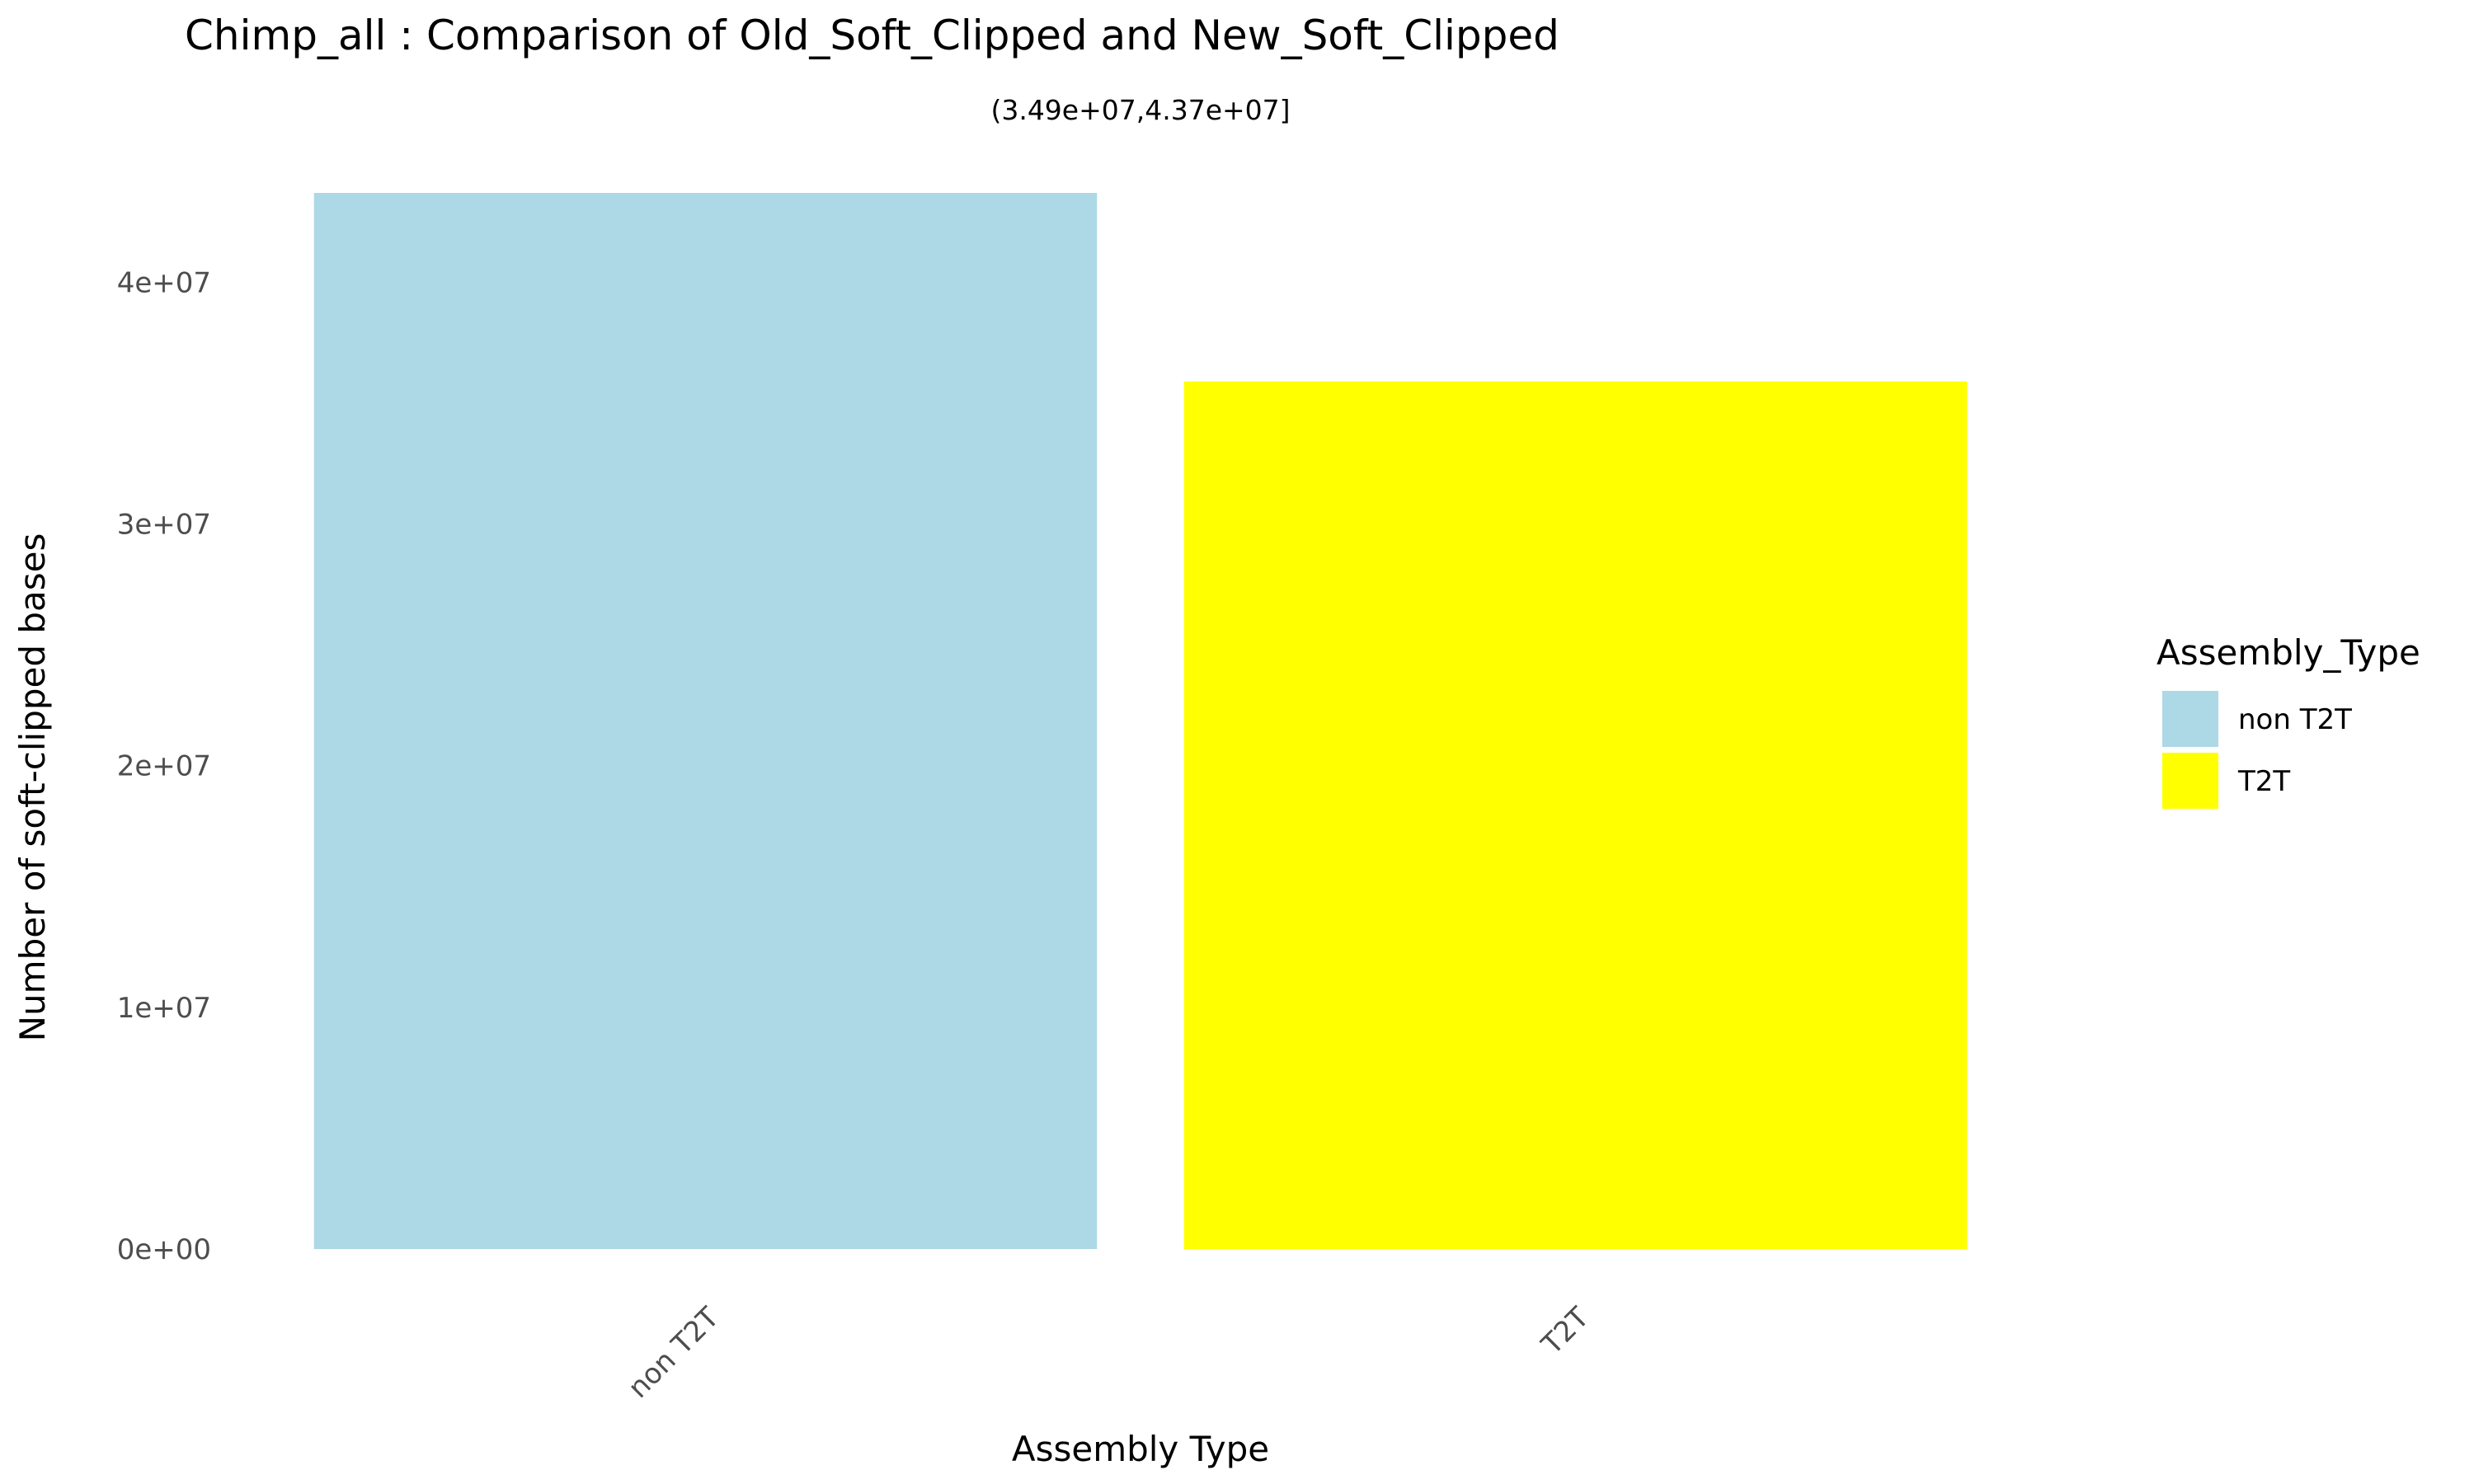  What do you see at coordinates (32, 787) in the screenshot?
I see `y-axis-title: Number of soft-clipped bases` at bounding box center [32, 787].